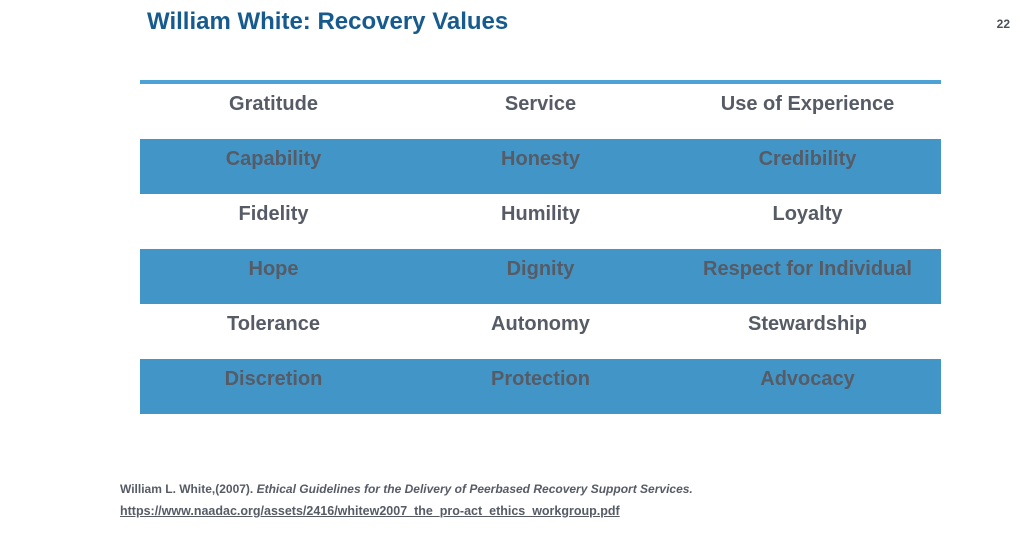 Image resolution: width=1024 pixels, height=548 pixels. I want to click on table-row: Hope Dignity Respect for Individual, so click(540, 276).